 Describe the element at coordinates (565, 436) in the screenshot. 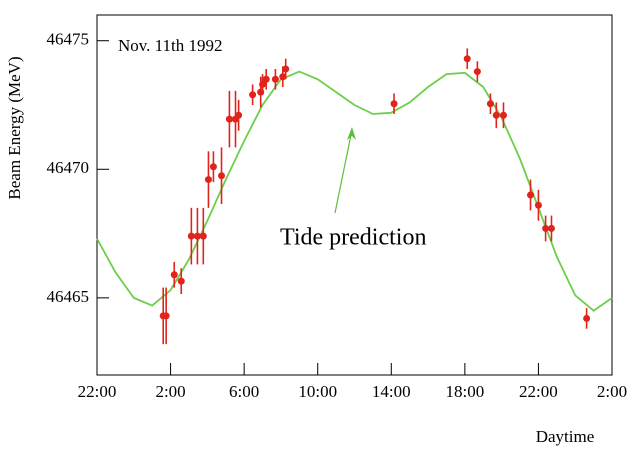

I see `x-axis-label: Daytime` at that location.